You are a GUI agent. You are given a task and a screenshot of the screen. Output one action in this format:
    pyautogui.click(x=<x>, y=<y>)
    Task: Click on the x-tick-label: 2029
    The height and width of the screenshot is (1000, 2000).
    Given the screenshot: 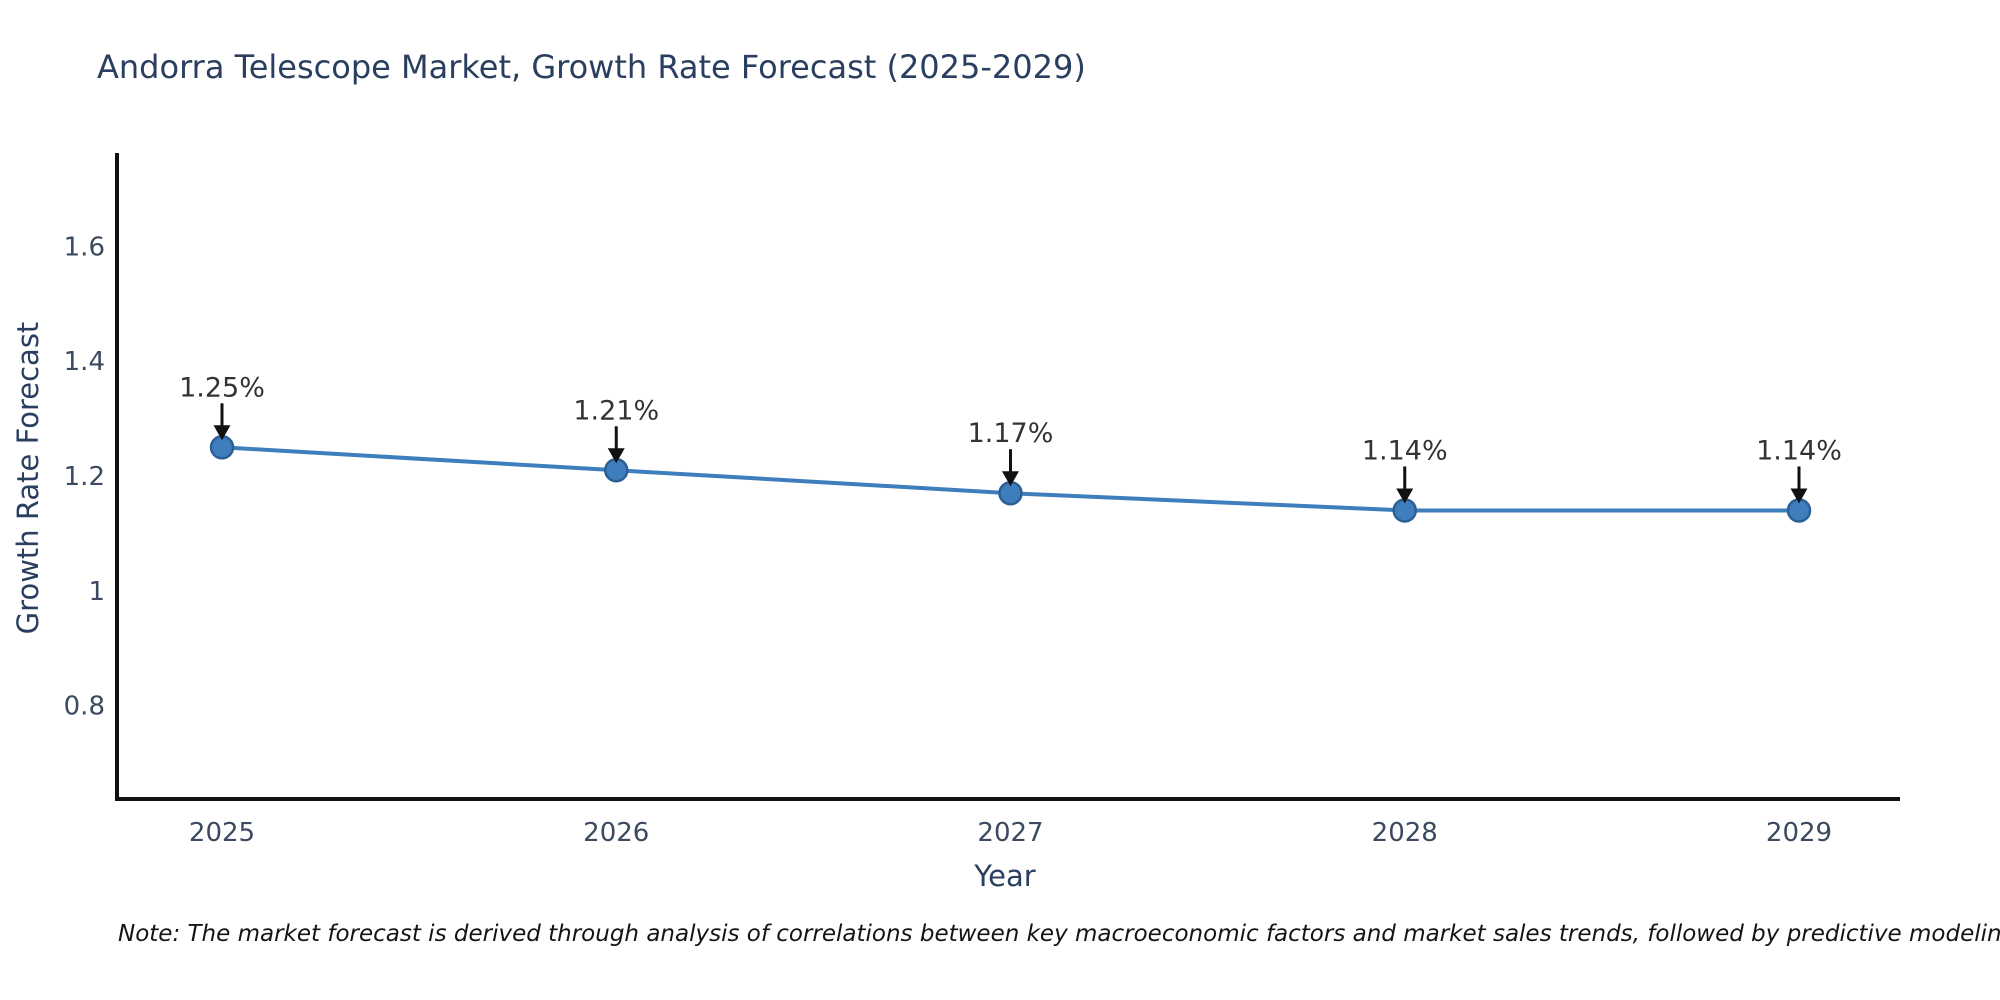 What is the action you would take?
    pyautogui.click(x=1799, y=833)
    